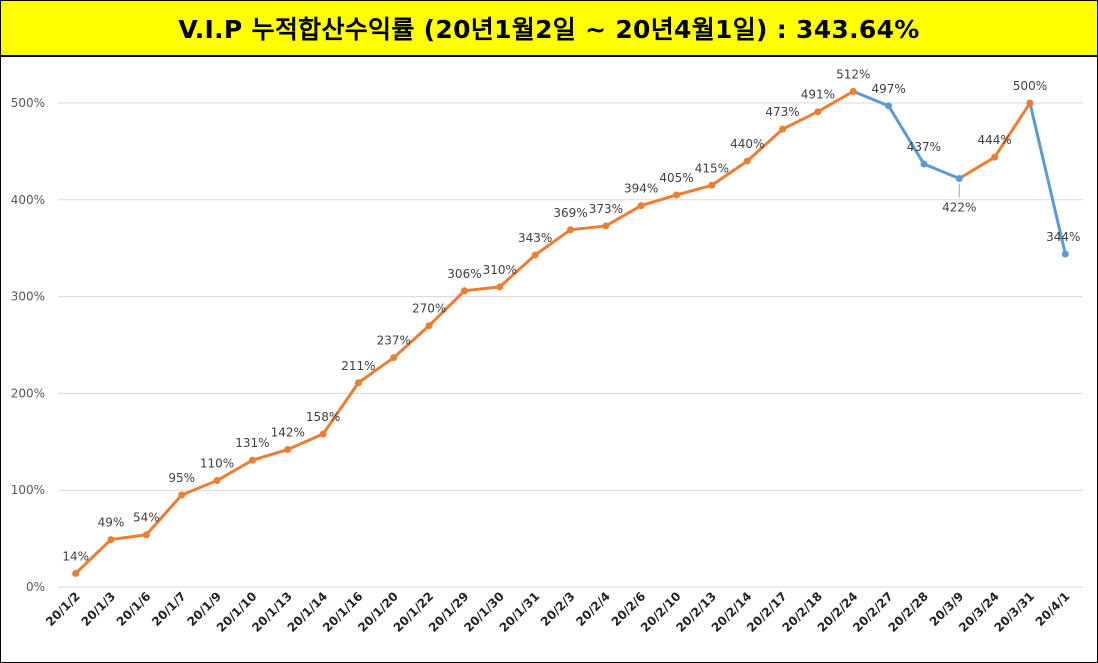 The height and width of the screenshot is (663, 1098). Describe the element at coordinates (676, 178) in the screenshot. I see `data-label: 405%` at that location.